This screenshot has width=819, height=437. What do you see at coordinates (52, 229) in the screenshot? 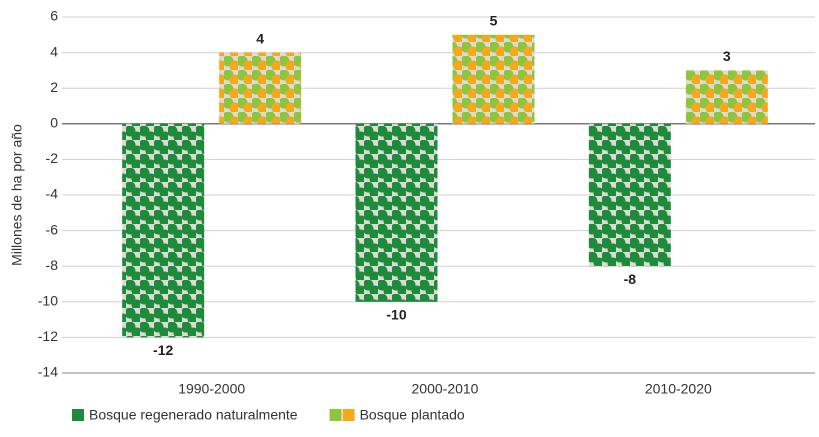
I see `y-tick-label: -6` at bounding box center [52, 229].